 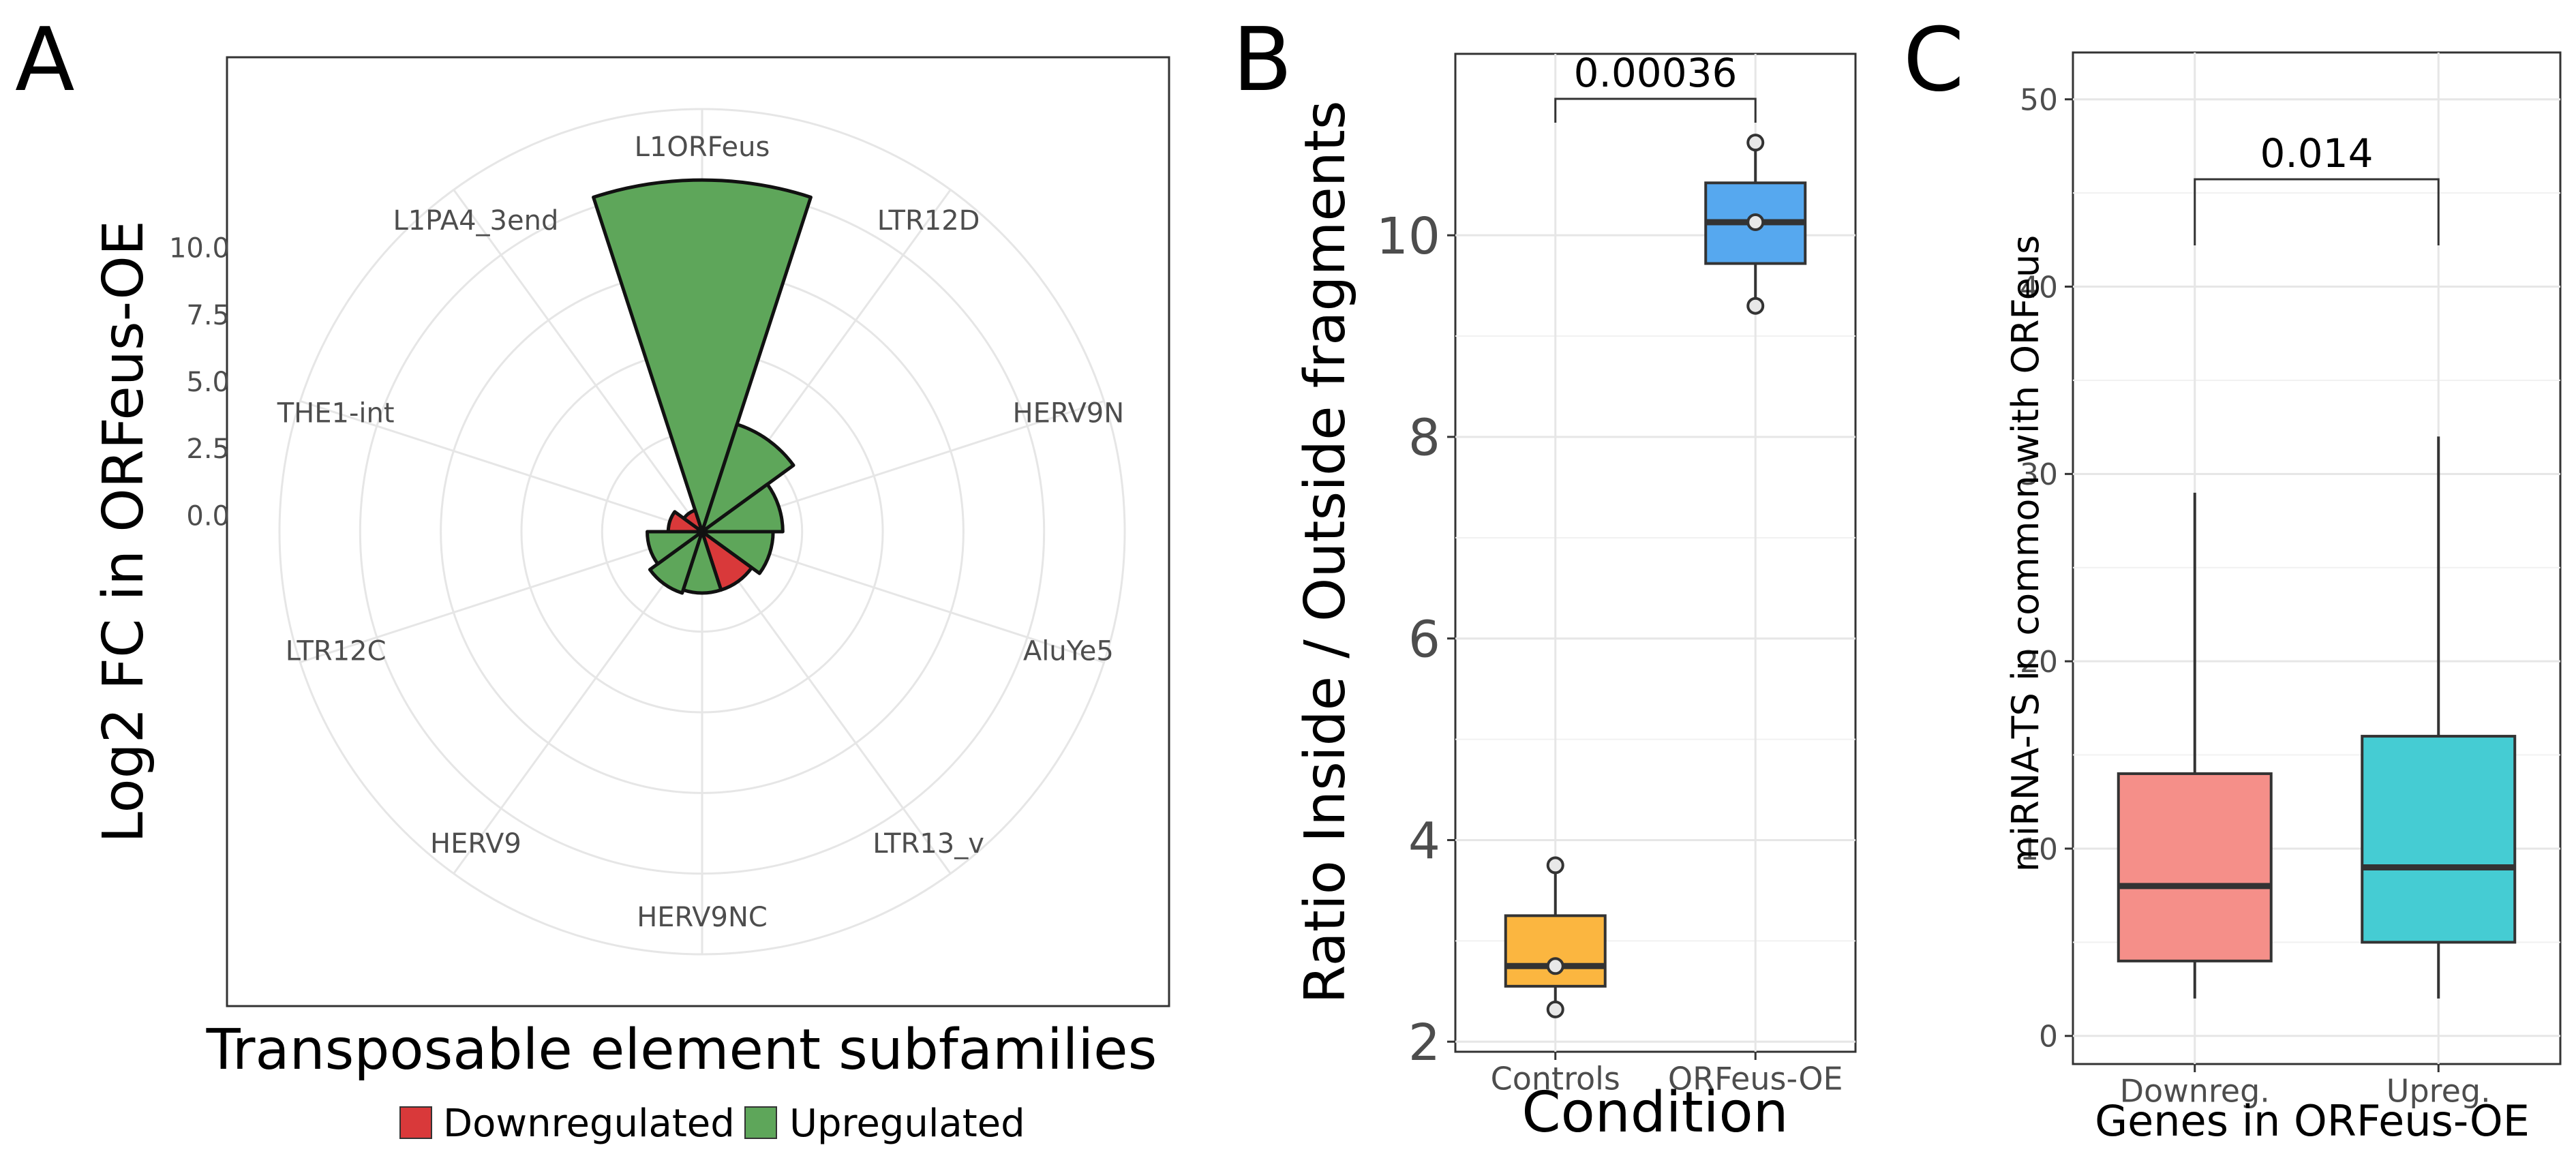 I want to click on legend-swatch-upregulated, so click(x=761, y=1122).